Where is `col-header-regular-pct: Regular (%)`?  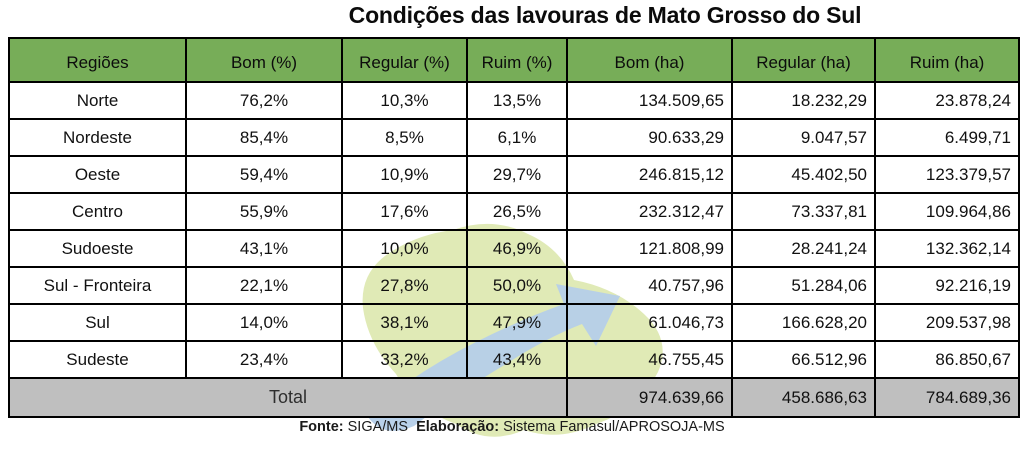
col-header-regular-pct: Regular (%) is located at coordinates (404, 60).